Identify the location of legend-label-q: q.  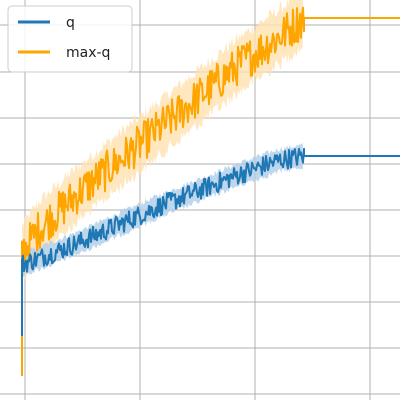
(70, 23).